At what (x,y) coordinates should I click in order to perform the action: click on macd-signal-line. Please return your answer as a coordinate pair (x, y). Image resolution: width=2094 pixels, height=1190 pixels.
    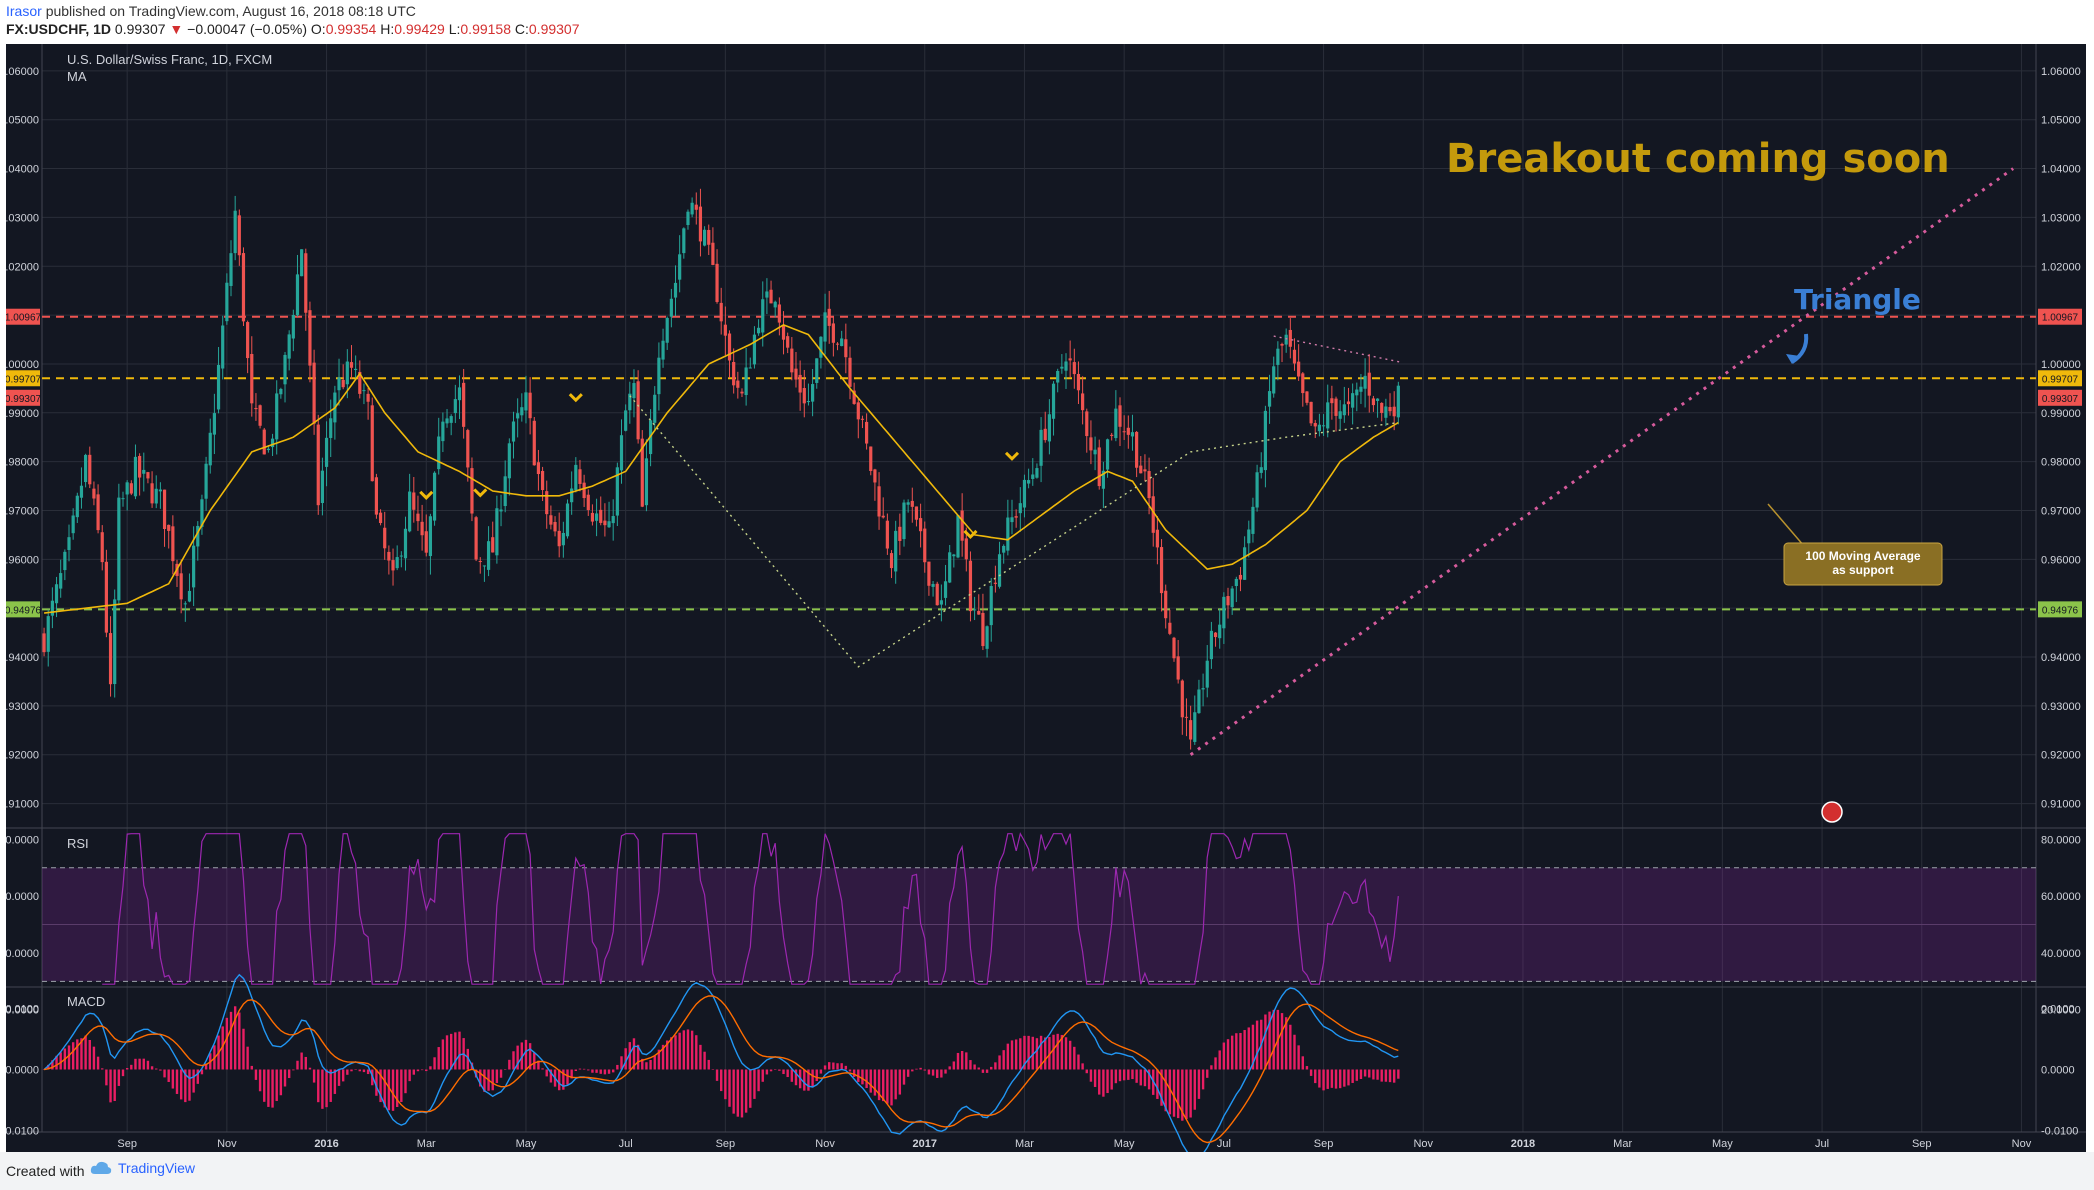
    Looking at the image, I should click on (721, 1069).